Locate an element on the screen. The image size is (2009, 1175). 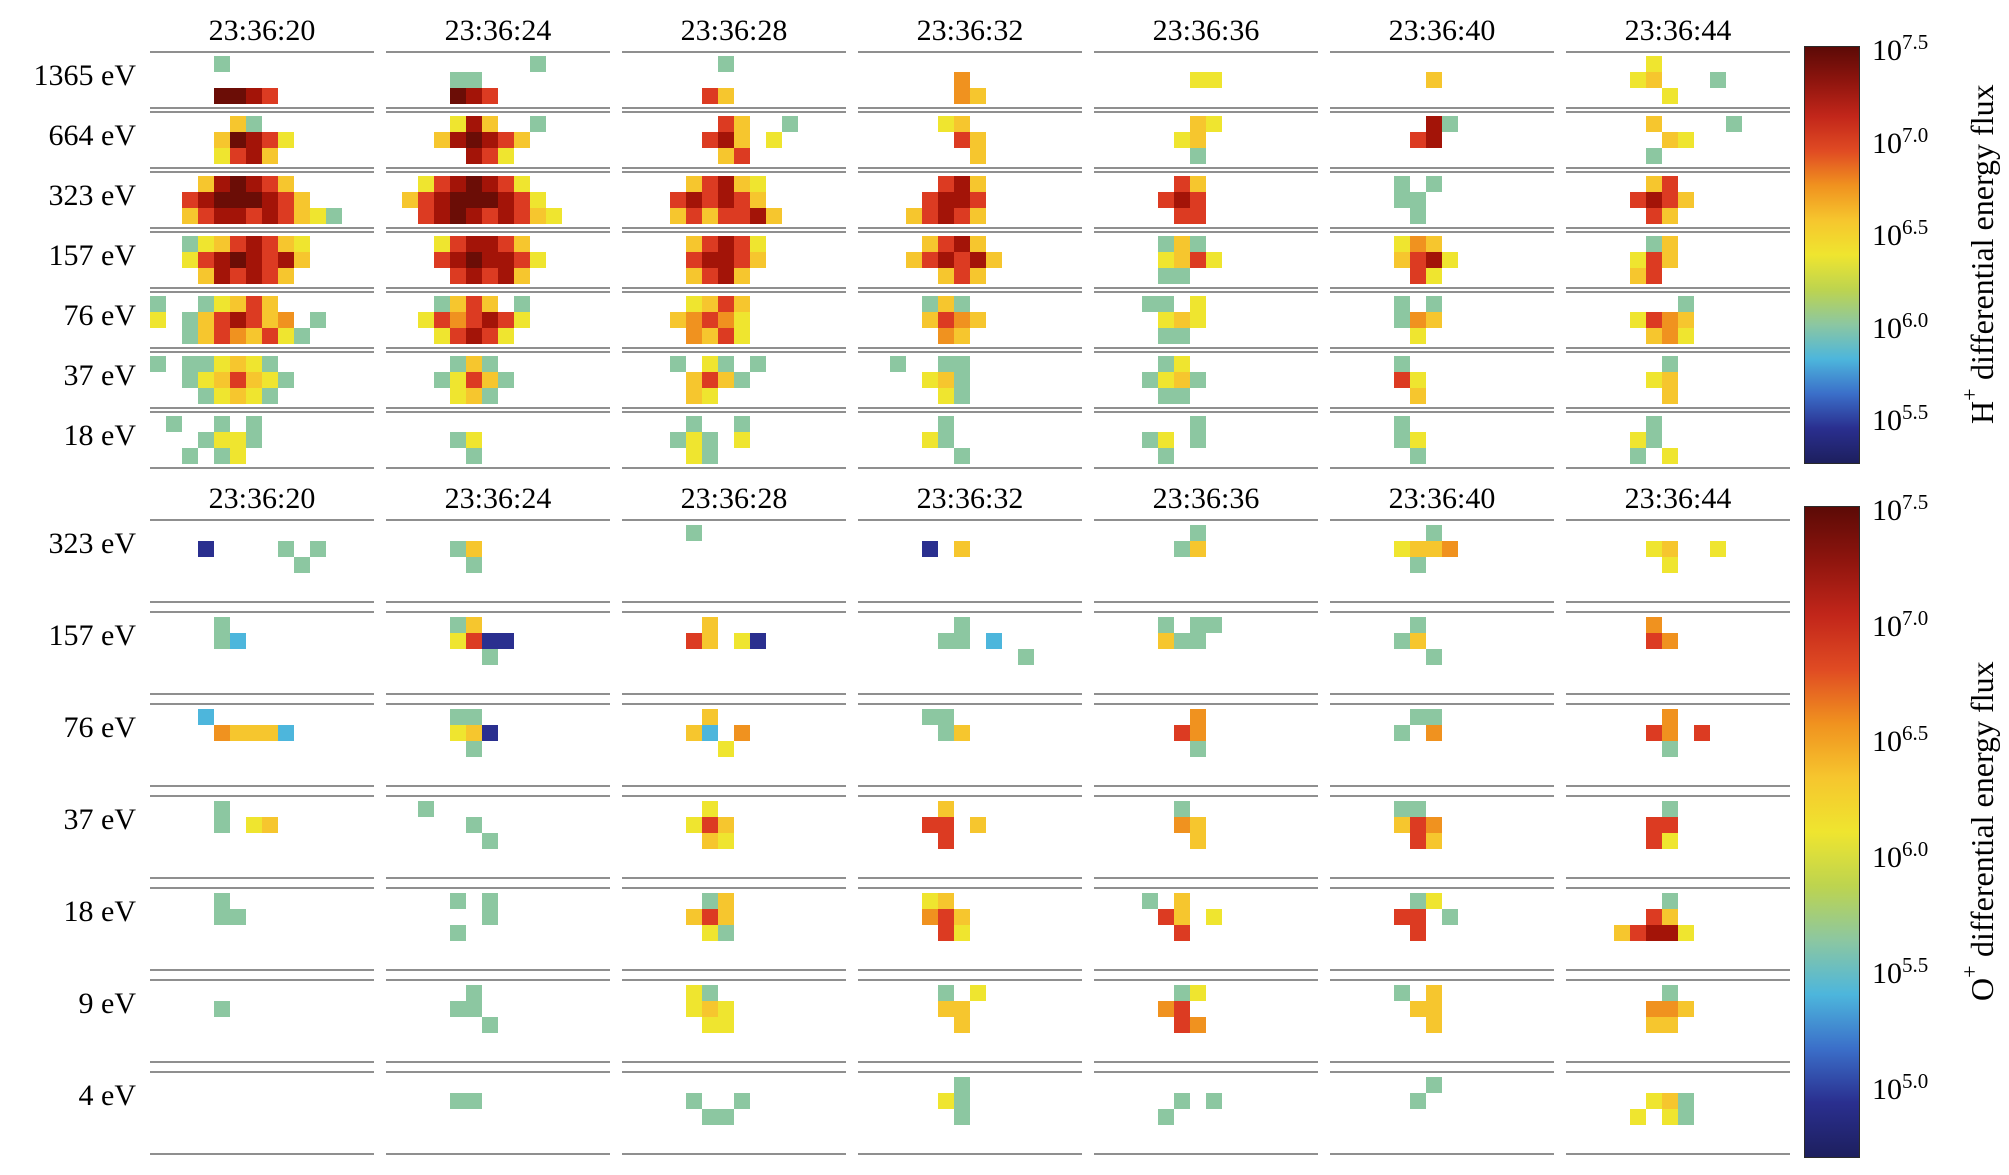
energy-band: 76 eV is located at coordinates (1004, 320).